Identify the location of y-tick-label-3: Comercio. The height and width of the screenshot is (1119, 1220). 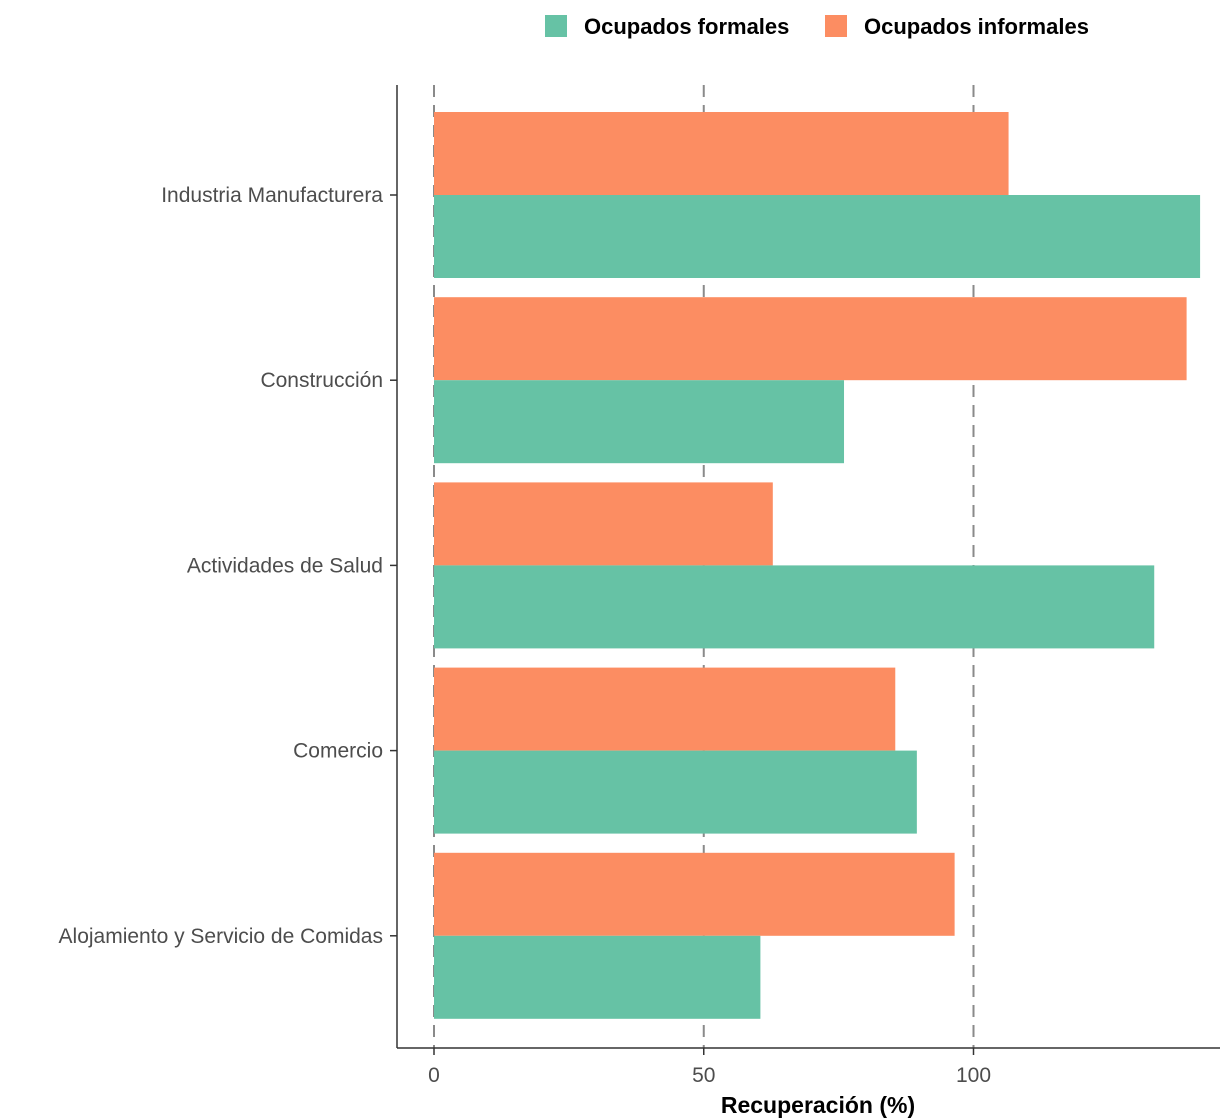
(338, 751).